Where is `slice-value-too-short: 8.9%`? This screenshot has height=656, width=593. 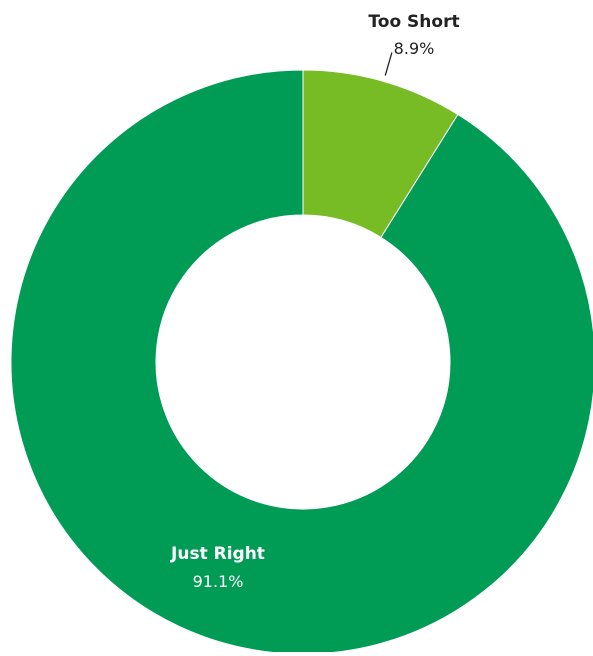 slice-value-too-short: 8.9% is located at coordinates (414, 48).